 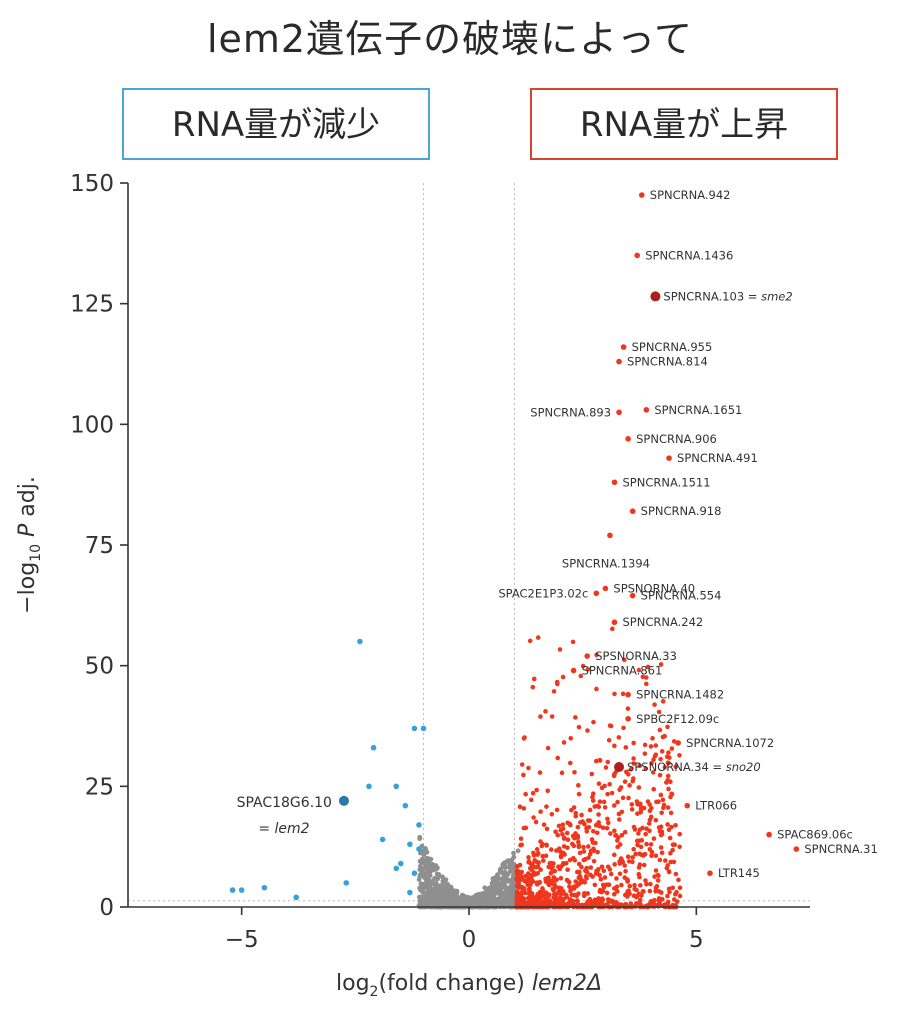 I want to click on point-label: SPNCRNA.31, so click(x=840, y=849).